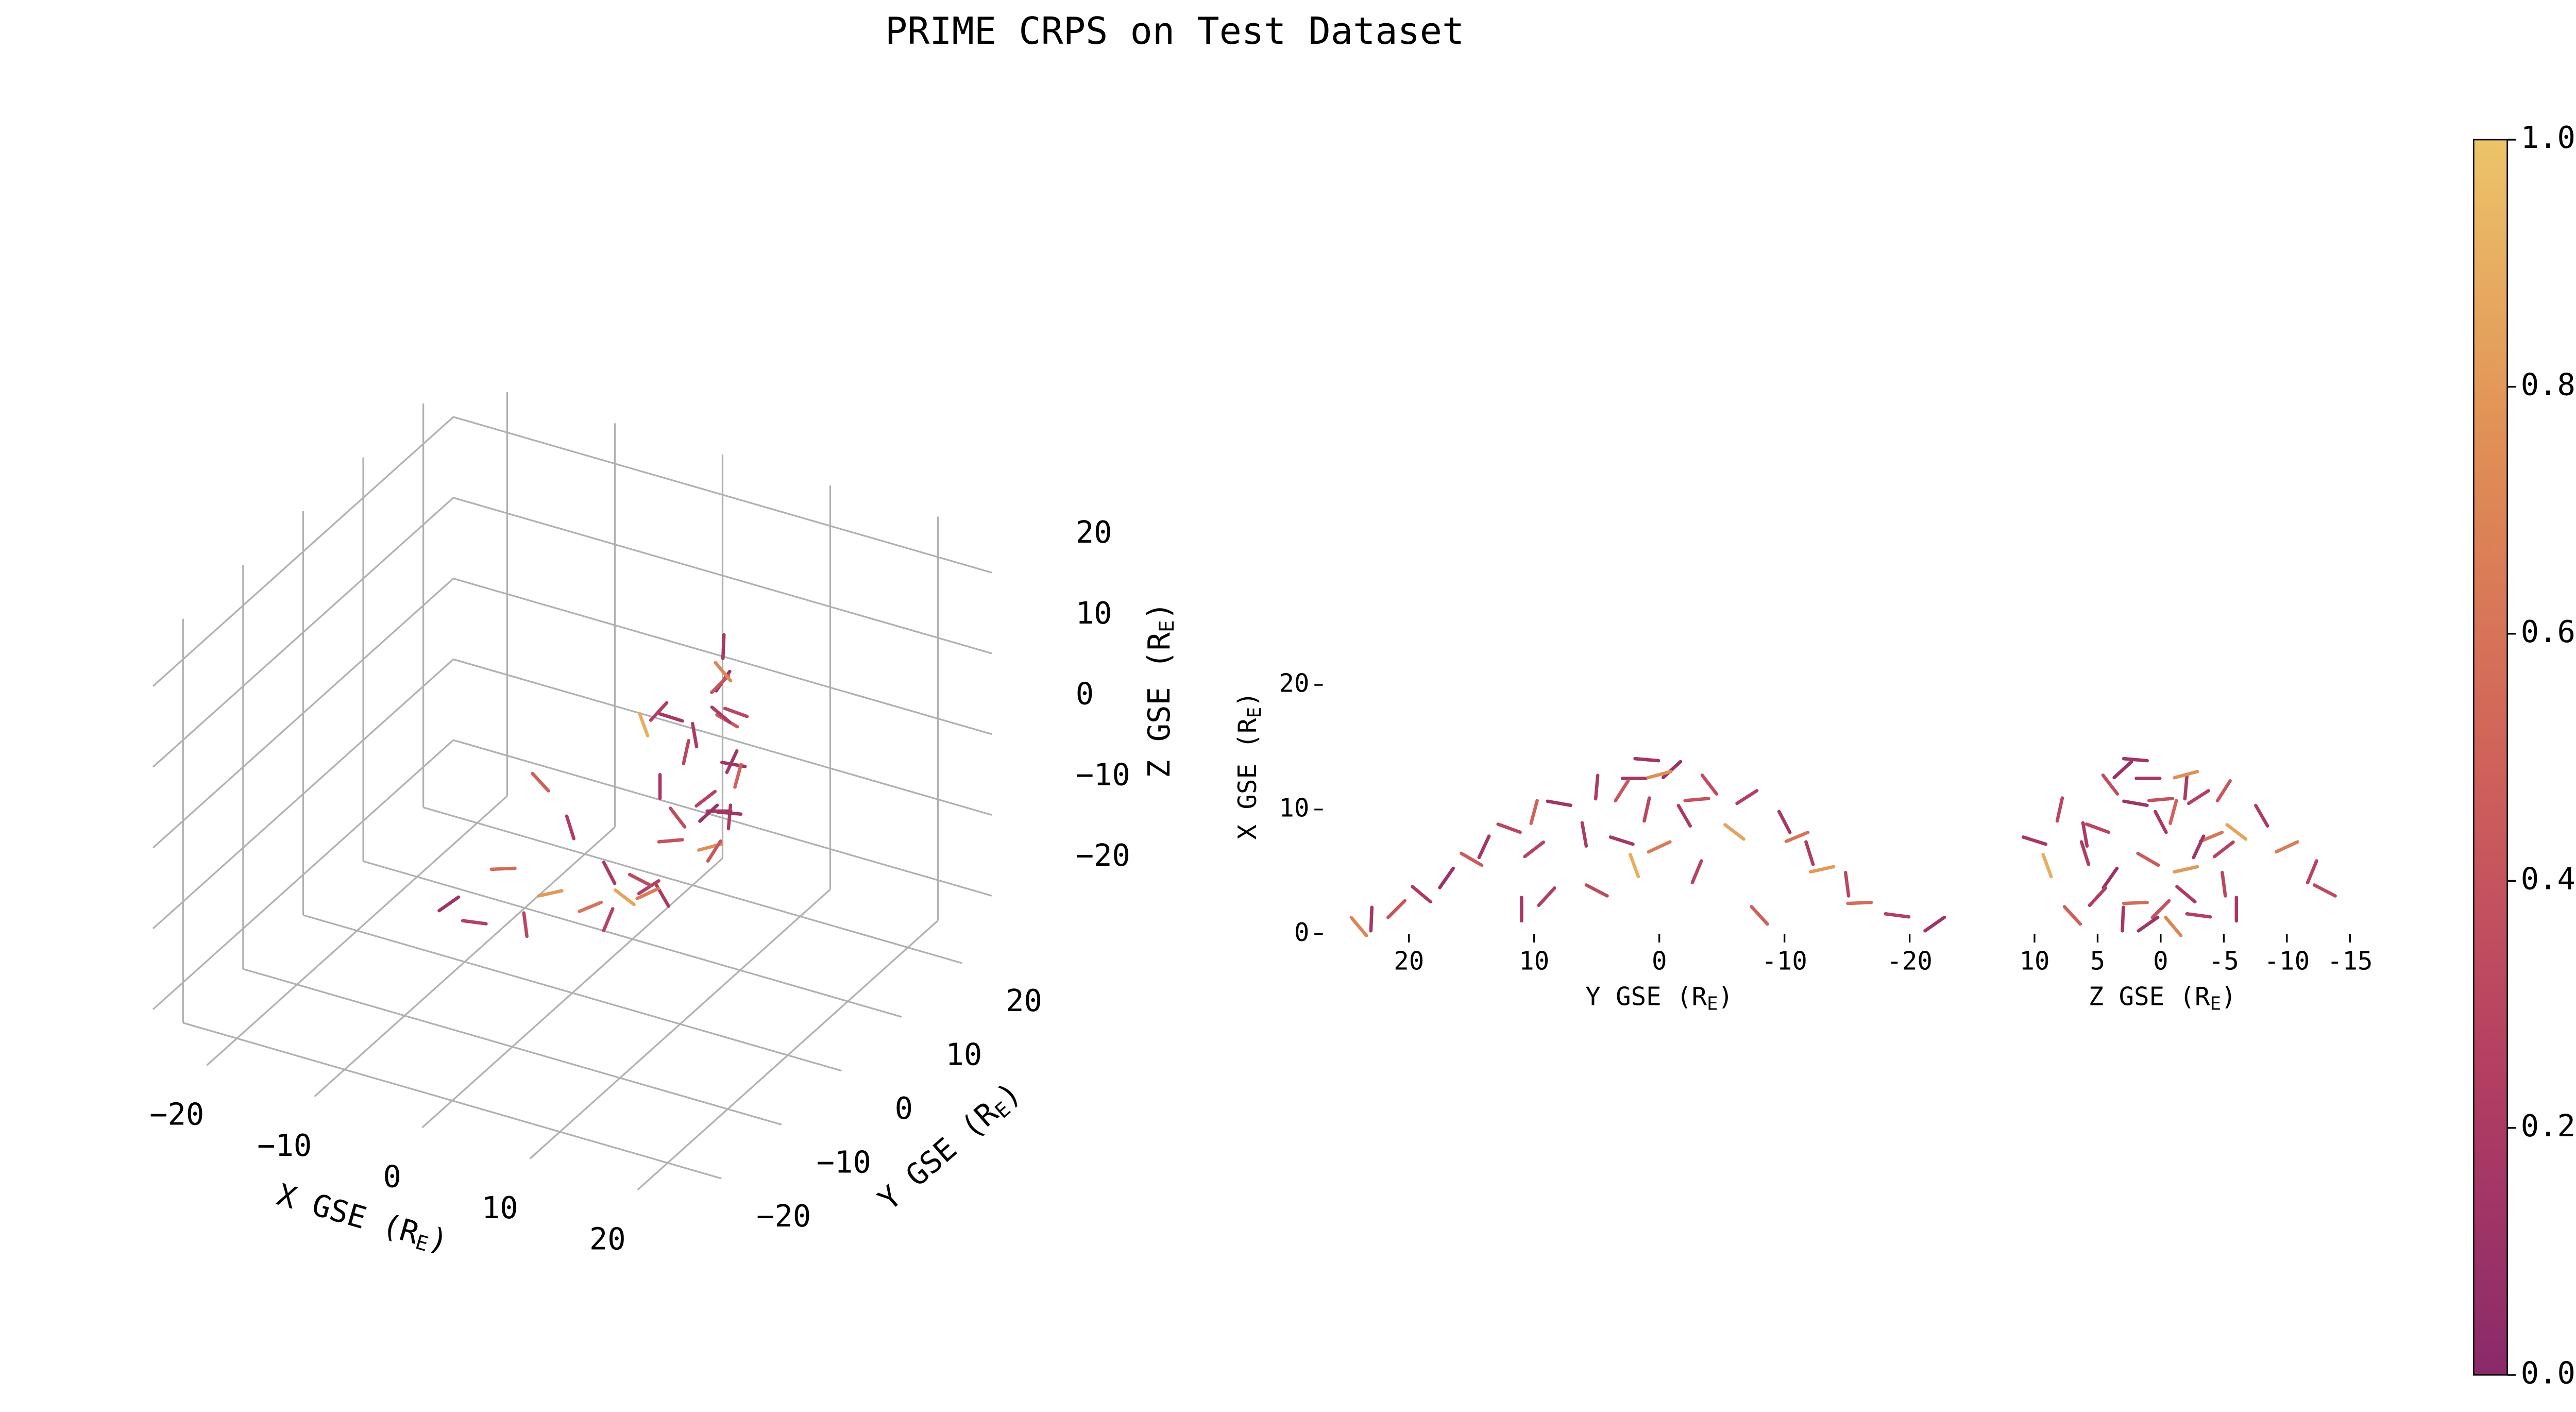  Describe the element at coordinates (2548, 384) in the screenshot. I see `colorbar-tick-label: 0.8` at that location.